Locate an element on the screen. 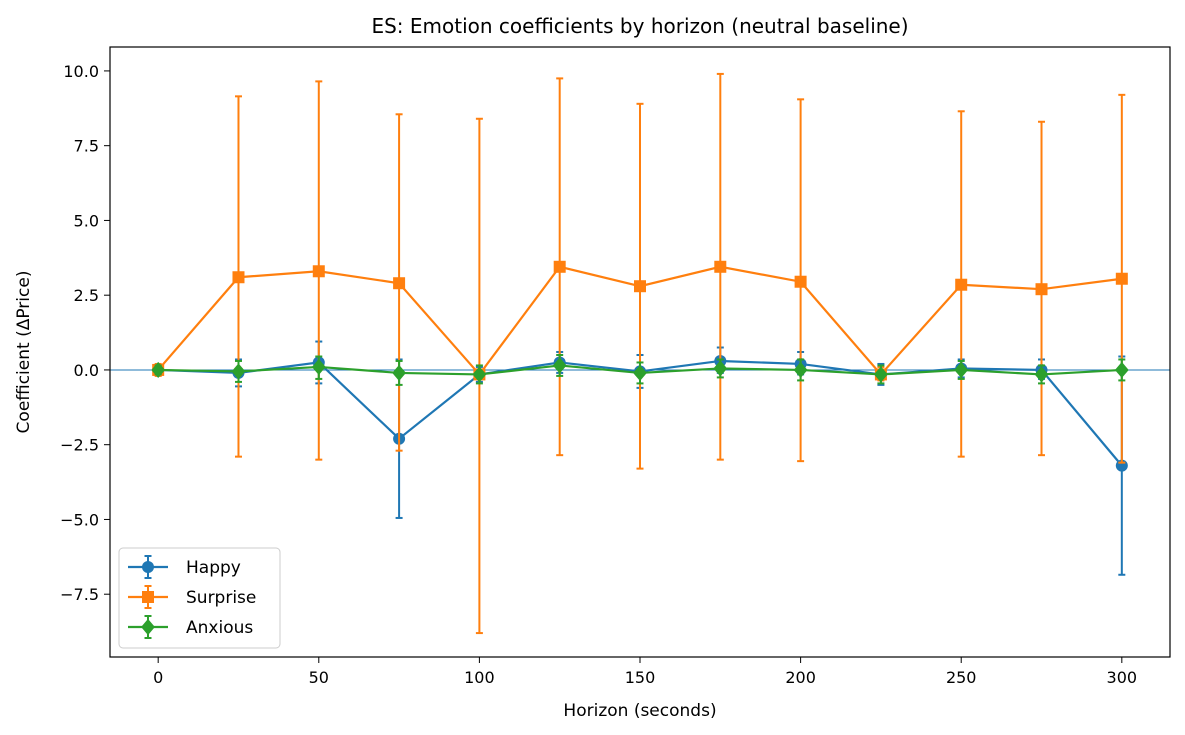  y-tick-label: 0.0 is located at coordinates (86, 370).